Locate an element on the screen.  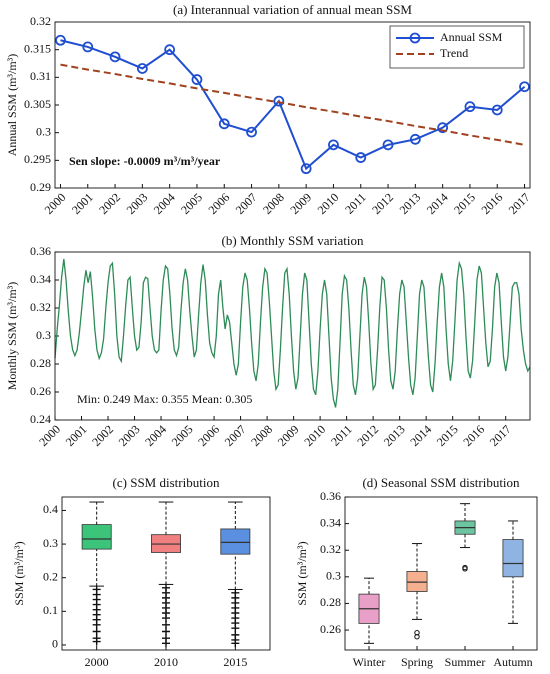
annotation: Sen slope: -0.0009 m³/m³/year is located at coordinates (145, 161).